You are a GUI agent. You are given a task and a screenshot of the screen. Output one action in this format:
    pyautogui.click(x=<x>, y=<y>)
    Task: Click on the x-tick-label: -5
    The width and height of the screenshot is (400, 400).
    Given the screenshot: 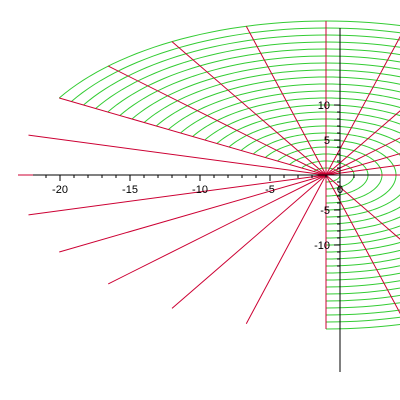 What is the action you would take?
    pyautogui.click(x=270, y=190)
    